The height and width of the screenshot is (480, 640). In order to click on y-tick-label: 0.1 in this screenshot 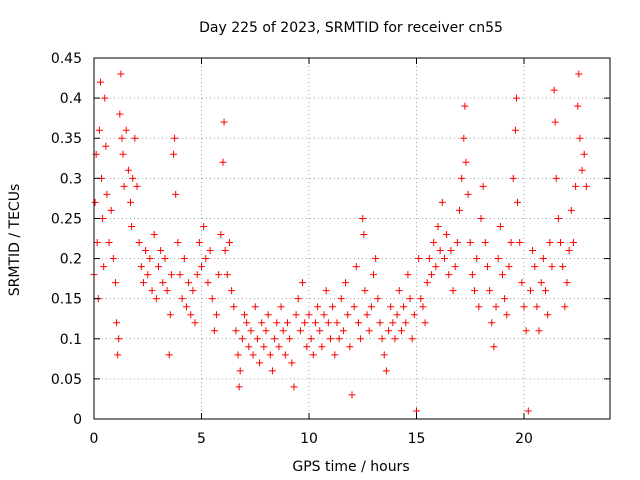, I will do `click(71, 340)`.